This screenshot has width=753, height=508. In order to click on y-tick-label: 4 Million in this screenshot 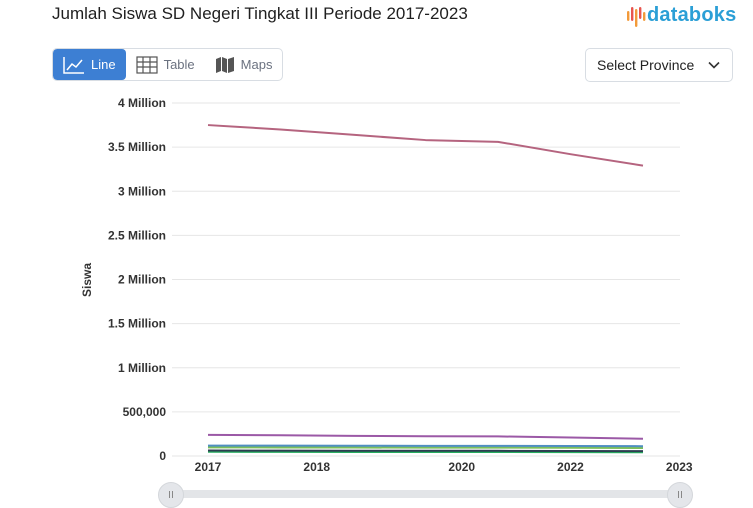, I will do `click(142, 103)`.